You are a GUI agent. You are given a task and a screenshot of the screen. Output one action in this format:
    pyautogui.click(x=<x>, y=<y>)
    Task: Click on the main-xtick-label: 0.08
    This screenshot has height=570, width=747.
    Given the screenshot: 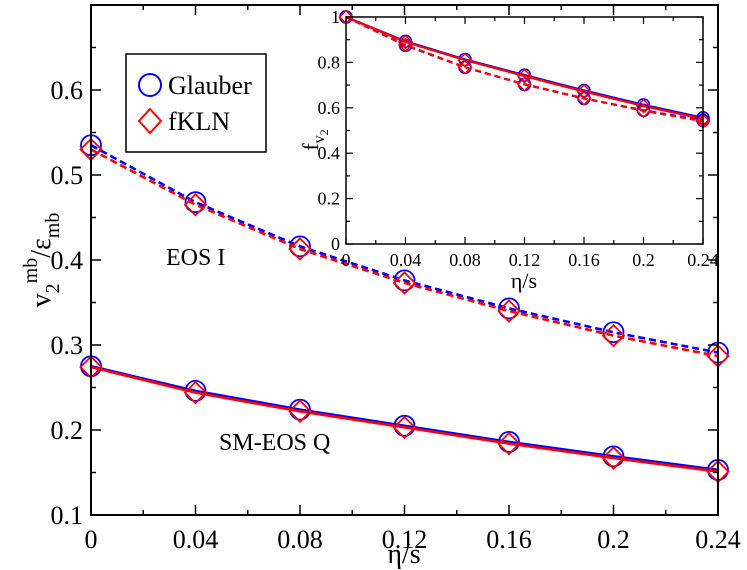 What is the action you would take?
    pyautogui.click(x=300, y=539)
    